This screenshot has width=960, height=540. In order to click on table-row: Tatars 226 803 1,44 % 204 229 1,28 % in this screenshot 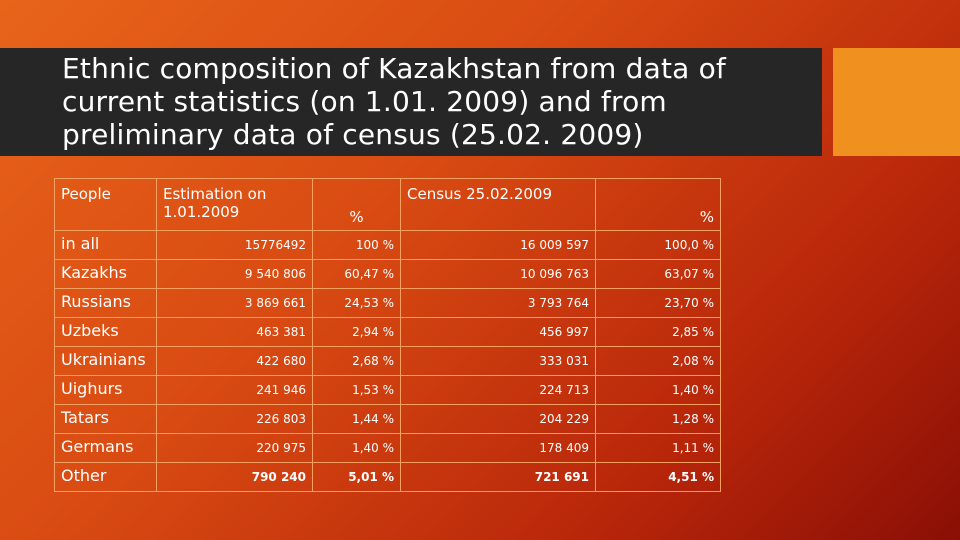, I will do `click(387, 419)`.